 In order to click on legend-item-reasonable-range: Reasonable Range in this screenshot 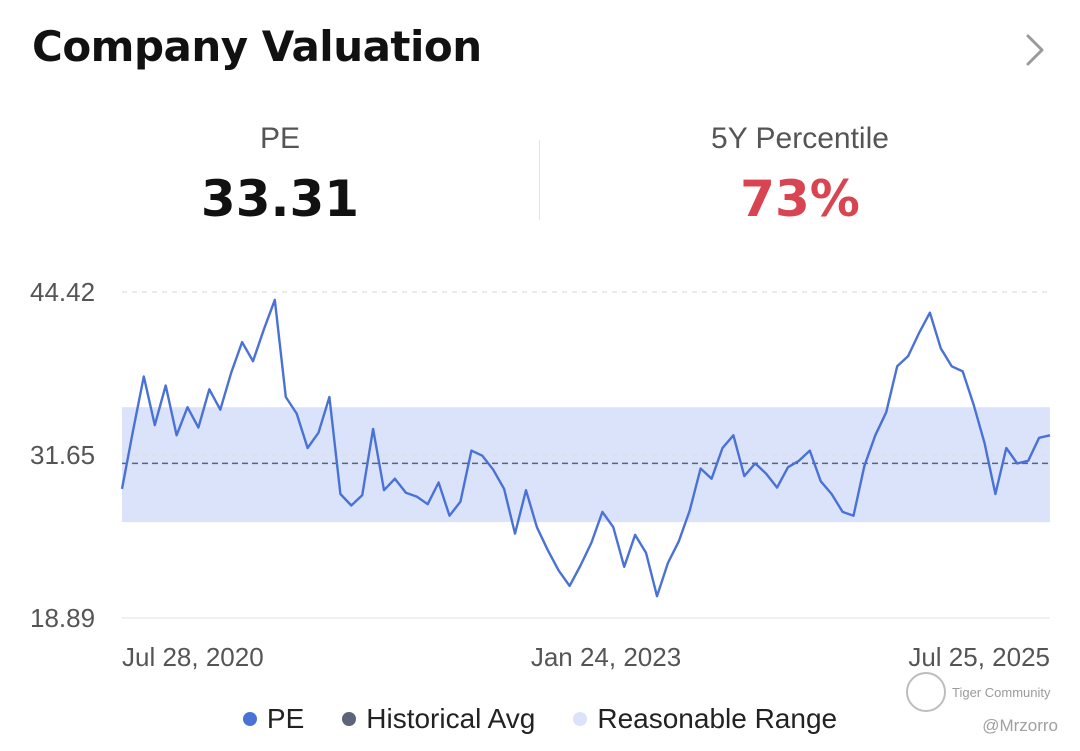, I will do `click(705, 719)`.